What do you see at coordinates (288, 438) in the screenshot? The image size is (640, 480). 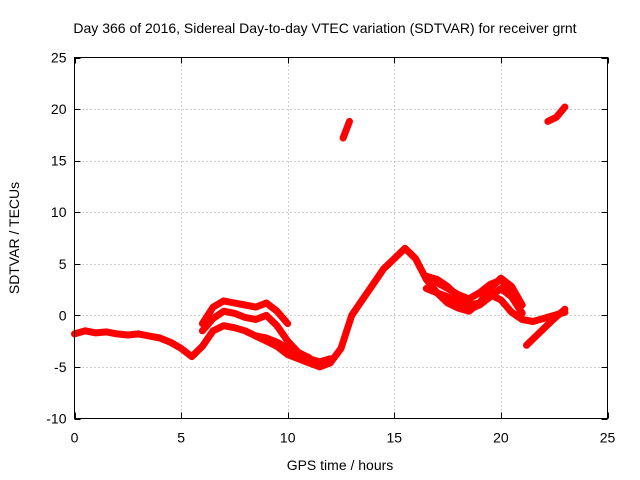 I see `x-tick-label: 10` at bounding box center [288, 438].